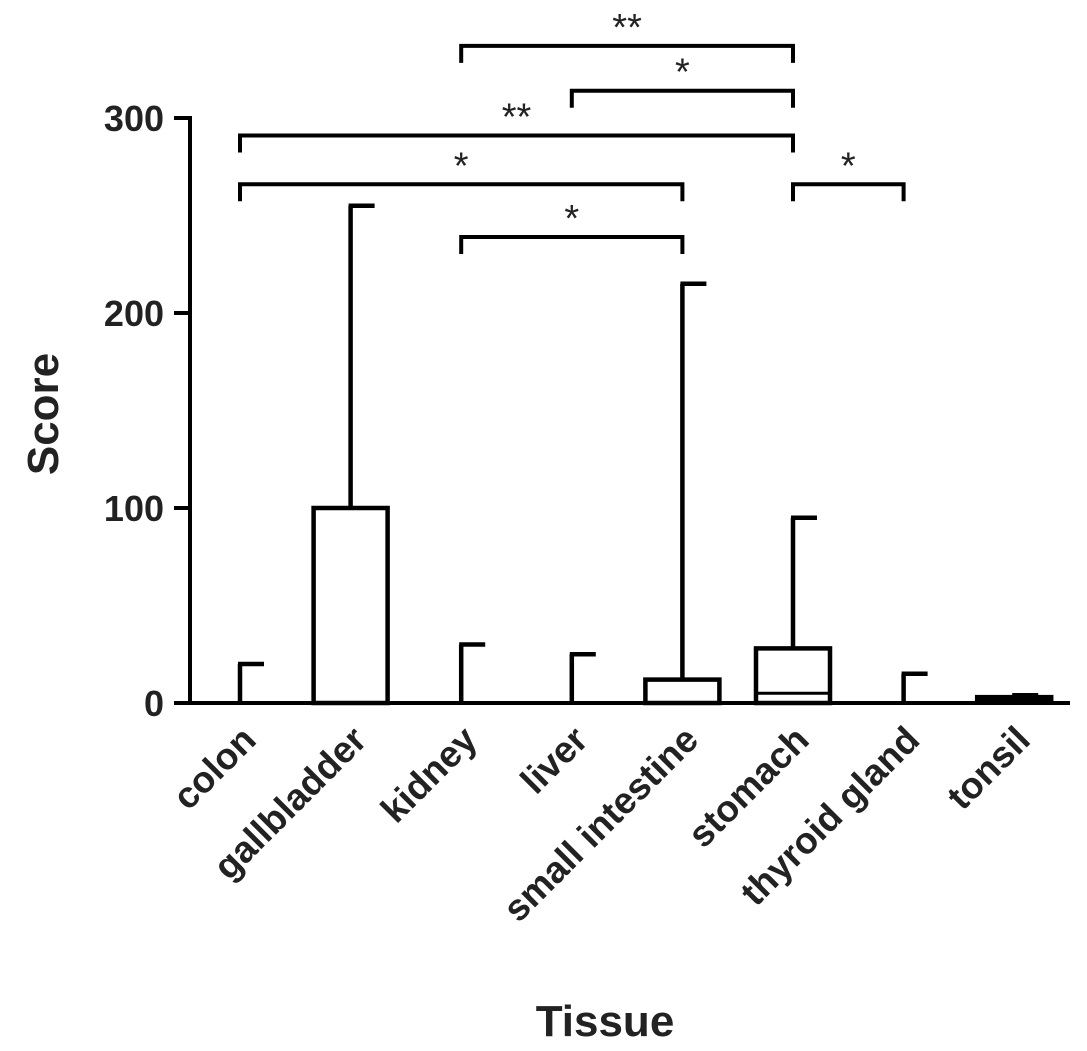 The height and width of the screenshot is (1051, 1087). What do you see at coordinates (605, 1021) in the screenshot?
I see `x-axis-title: Tissue` at bounding box center [605, 1021].